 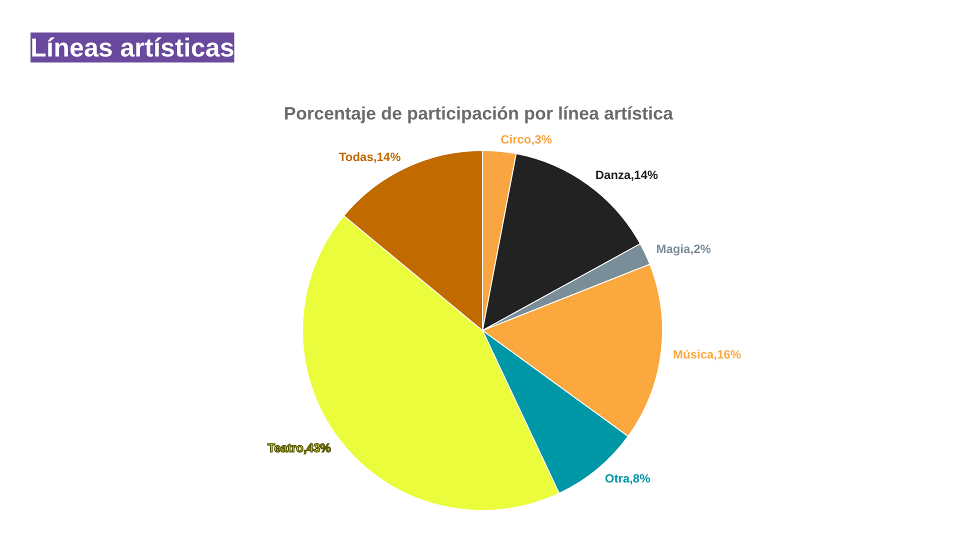 What do you see at coordinates (479, 114) in the screenshot?
I see `chart-title: Porcentaje de participación por línea artística` at bounding box center [479, 114].